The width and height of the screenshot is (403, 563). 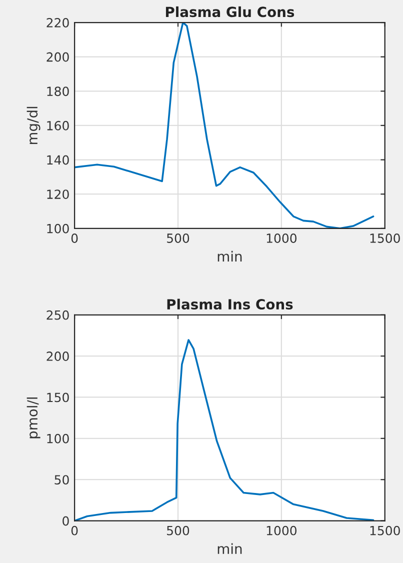 I want to click on y-tick-label: 250, so click(x=57, y=315).